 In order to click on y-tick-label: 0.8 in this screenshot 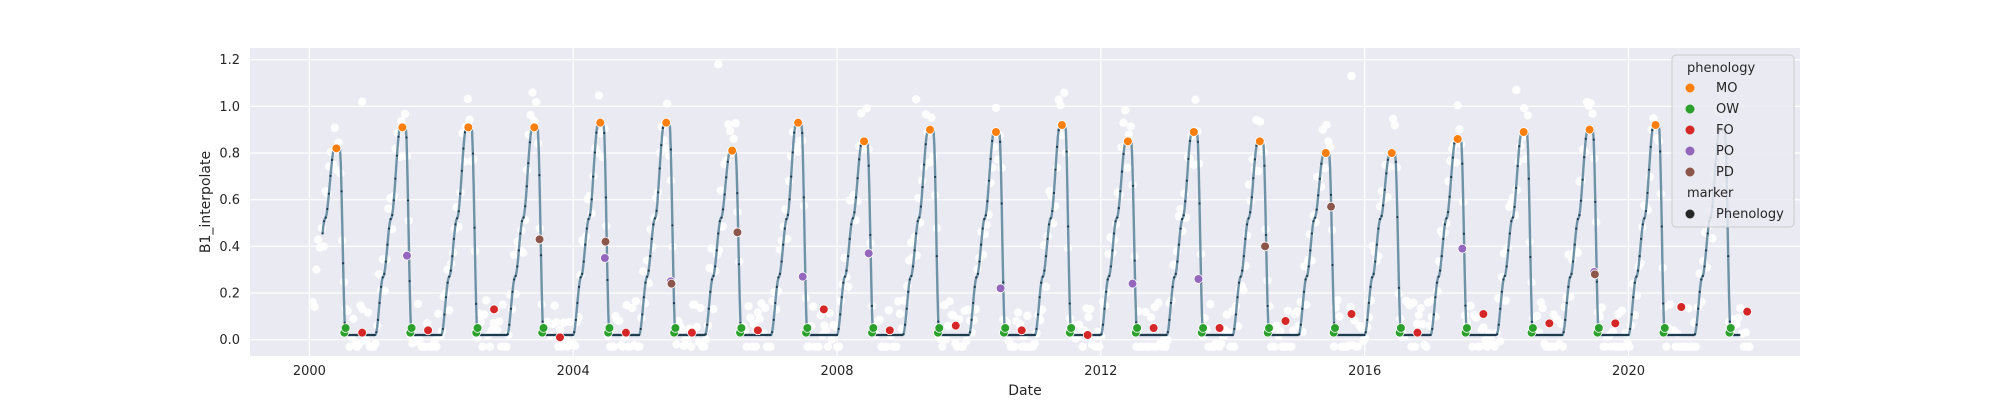, I will do `click(229, 154)`.